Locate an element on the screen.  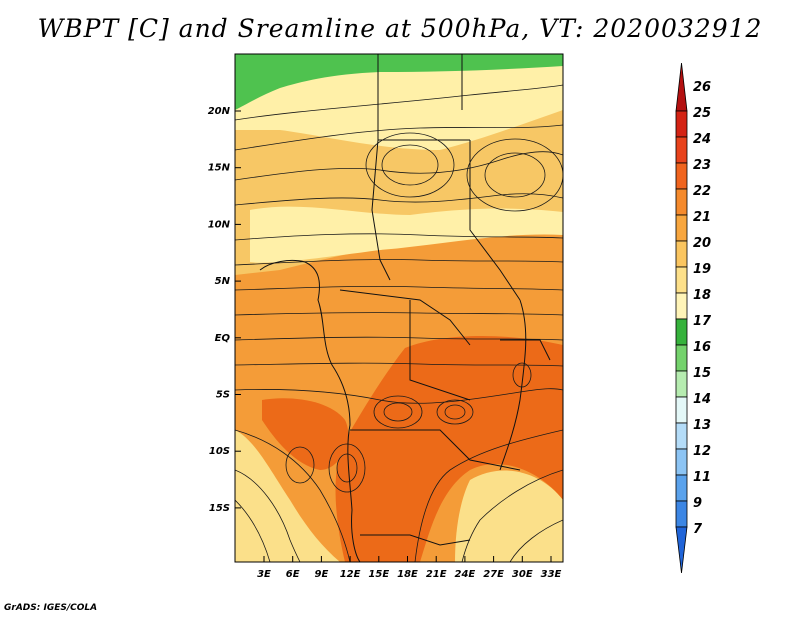
colorbar-label: 7 is located at coordinates (698, 529).